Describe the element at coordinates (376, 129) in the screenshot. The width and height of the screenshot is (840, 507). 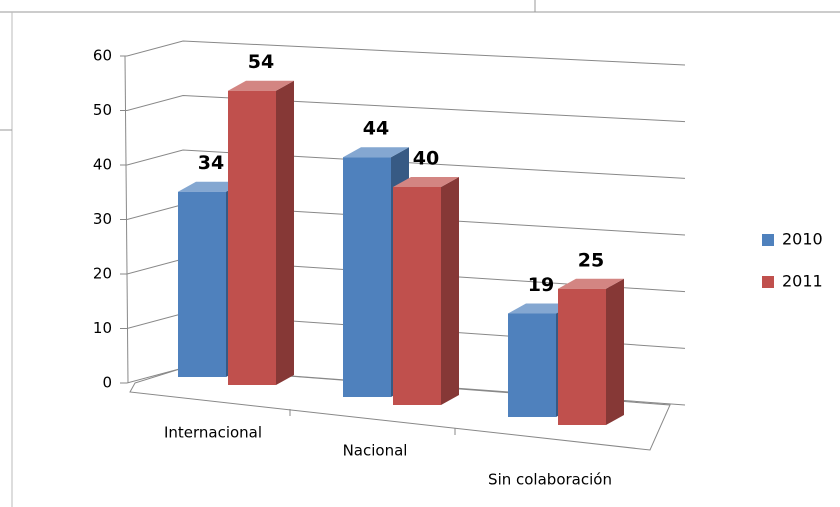
I see `data-label: 44` at that location.